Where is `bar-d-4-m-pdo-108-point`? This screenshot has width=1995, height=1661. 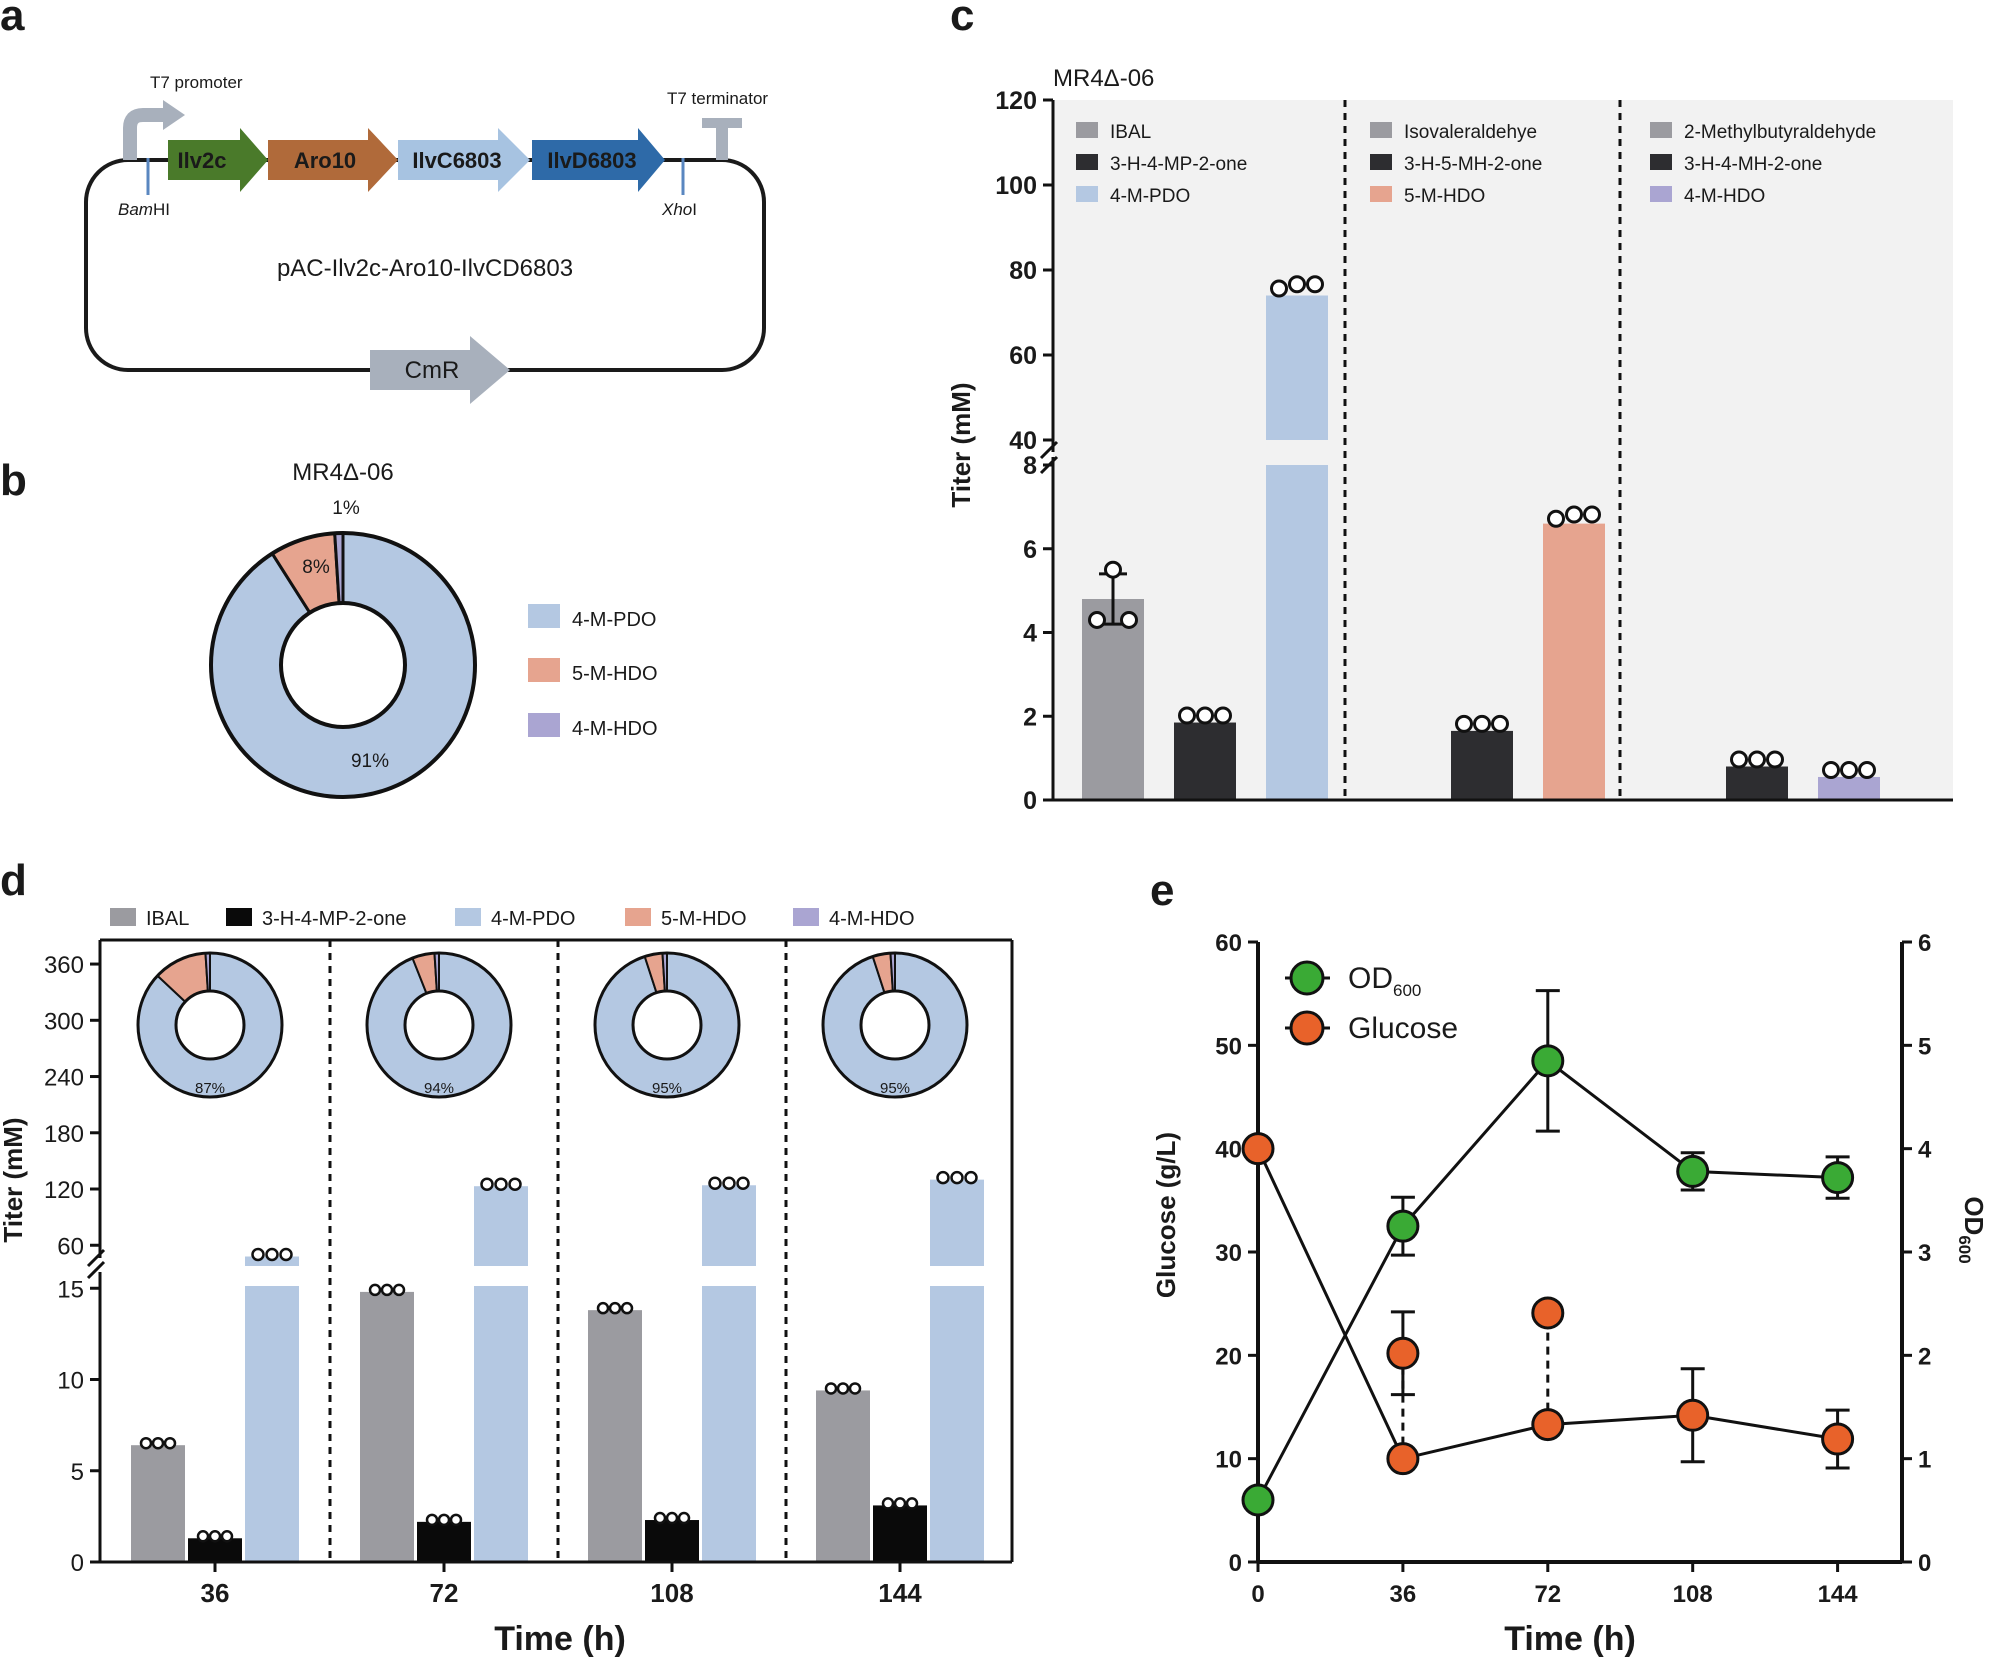
bar-d-4-m-pdo-108-point is located at coordinates (743, 1183).